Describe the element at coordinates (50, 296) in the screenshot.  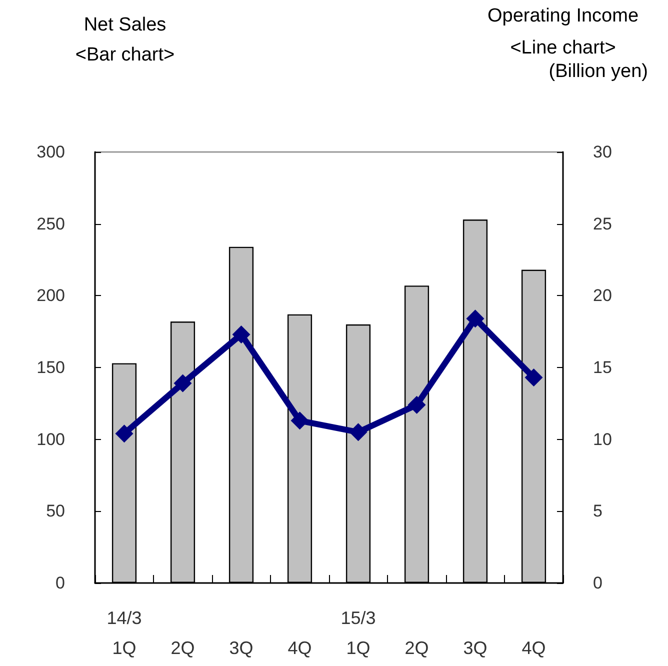
I see `y-tick-label: 200` at that location.